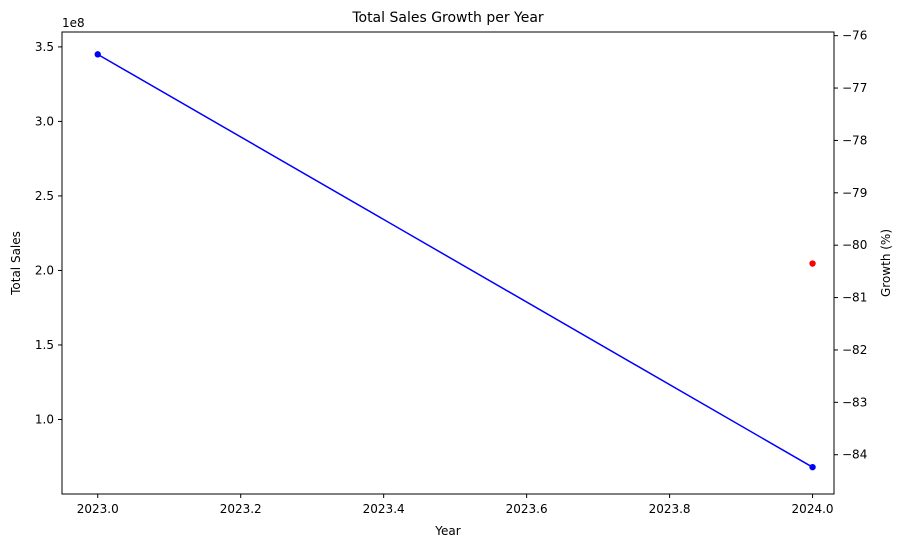  What do you see at coordinates (44, 270) in the screenshot?
I see `y-tick-label: 2.0` at bounding box center [44, 270].